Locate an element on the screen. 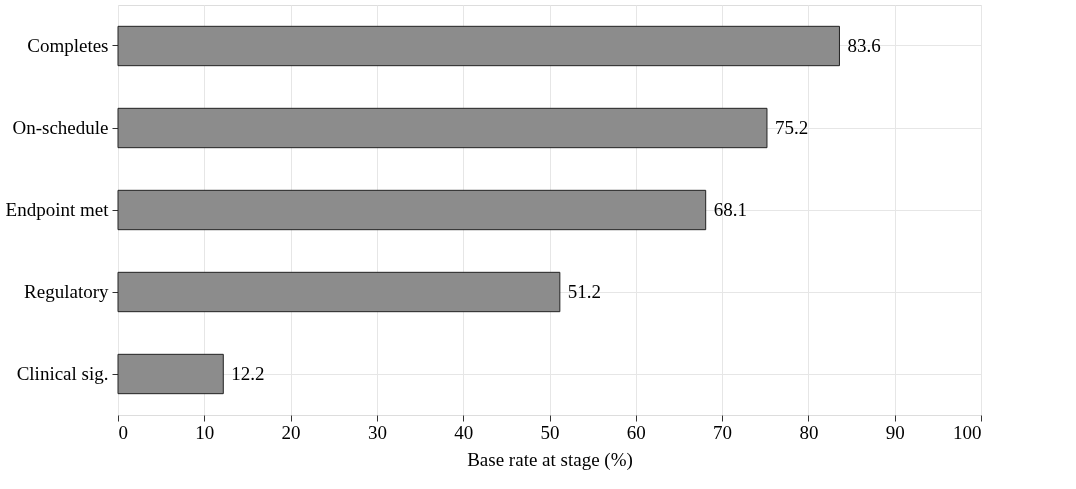 The image size is (1076, 489). data-label: 12.2 is located at coordinates (248, 373).